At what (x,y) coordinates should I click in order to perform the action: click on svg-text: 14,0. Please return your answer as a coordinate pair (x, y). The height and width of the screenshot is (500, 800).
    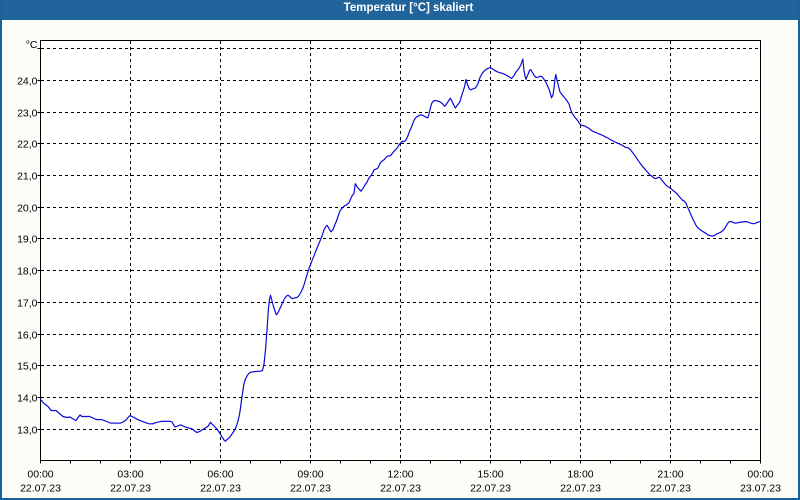
    Looking at the image, I should click on (27, 398).